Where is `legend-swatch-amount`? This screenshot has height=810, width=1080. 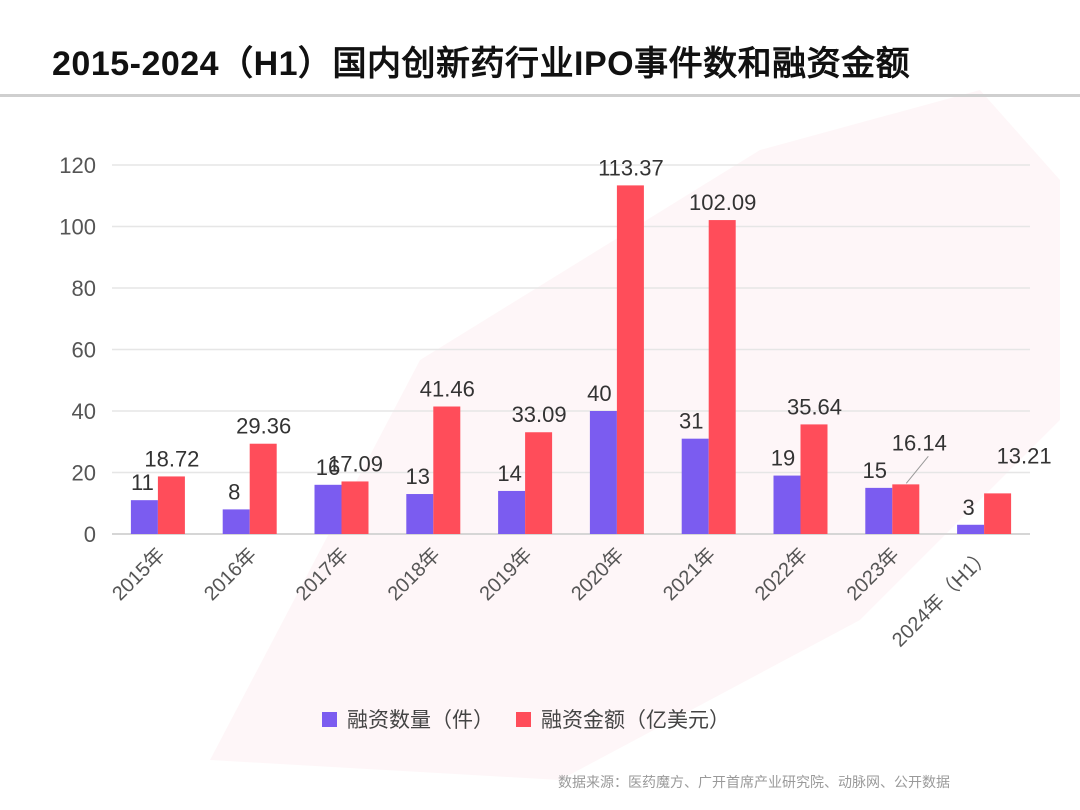
legend-swatch-amount is located at coordinates (523, 719).